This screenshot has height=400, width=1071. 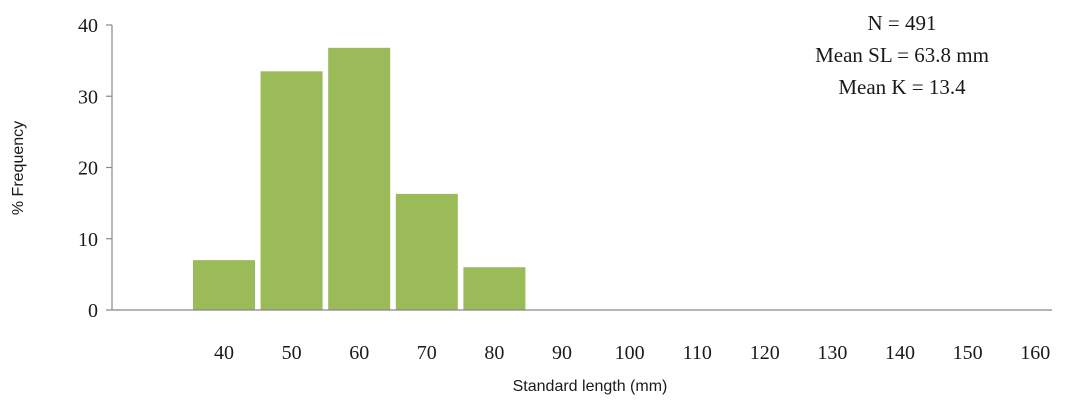 What do you see at coordinates (88, 169) in the screenshot?
I see `y-tick-label-20: 20` at bounding box center [88, 169].